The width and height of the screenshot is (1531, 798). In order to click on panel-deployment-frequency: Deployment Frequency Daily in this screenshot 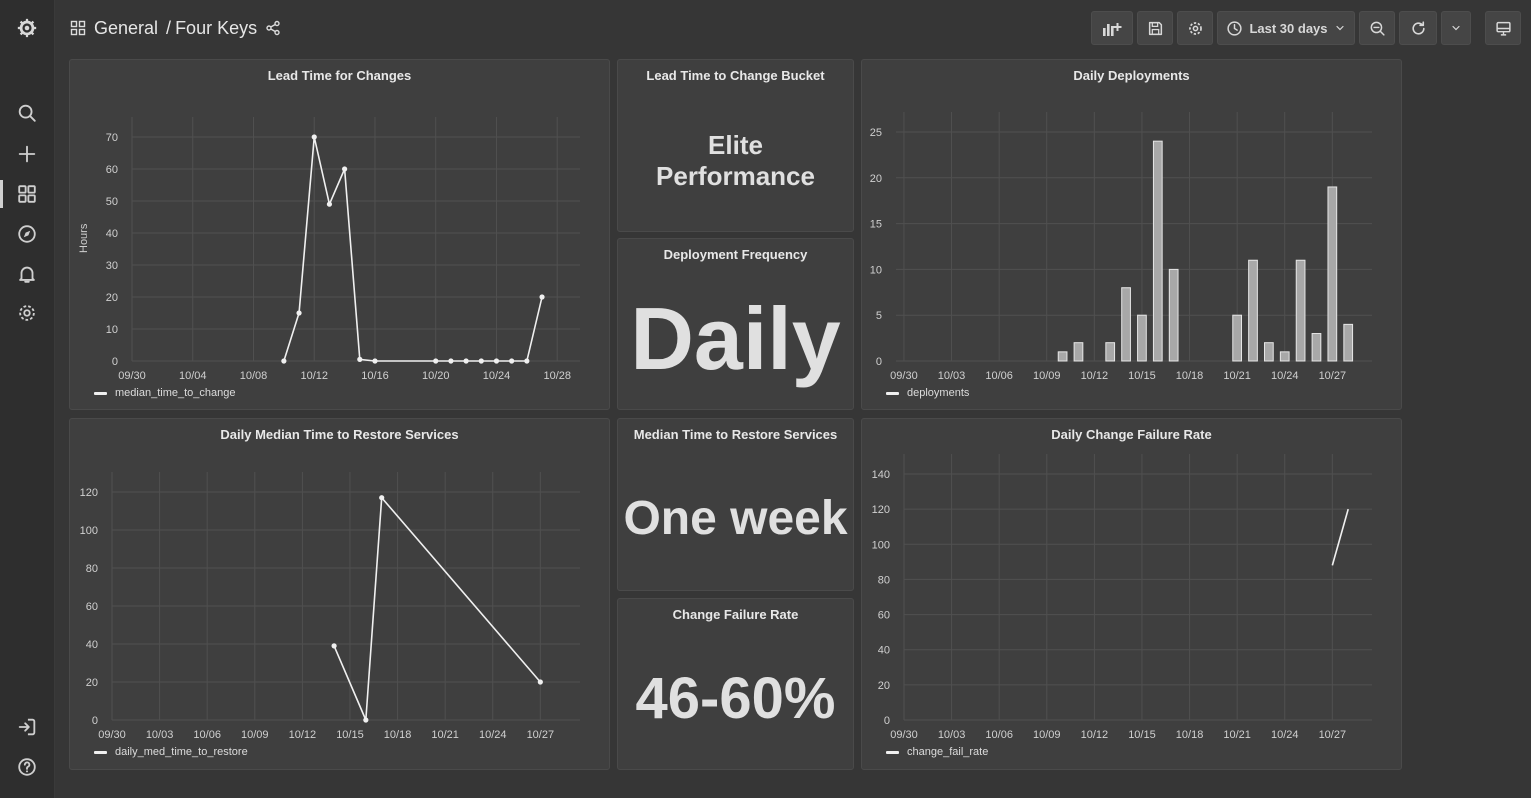, I will do `click(735, 324)`.